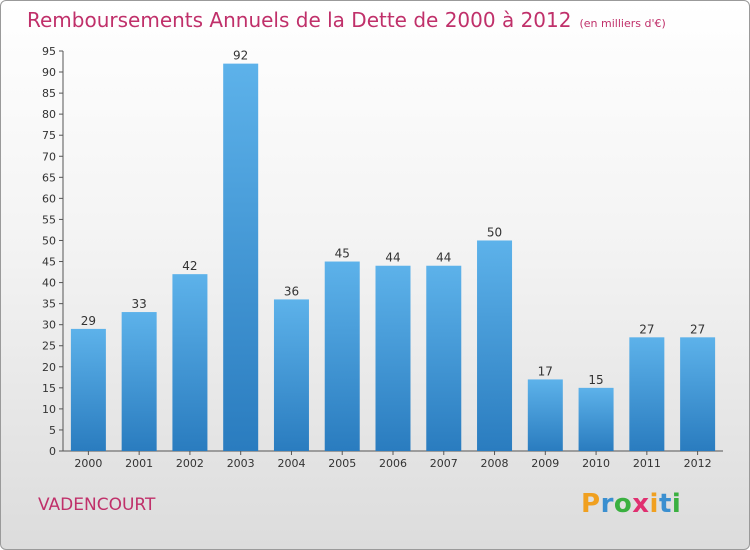 This screenshot has width=750, height=550. I want to click on y-tick-label: 80, so click(49, 114).